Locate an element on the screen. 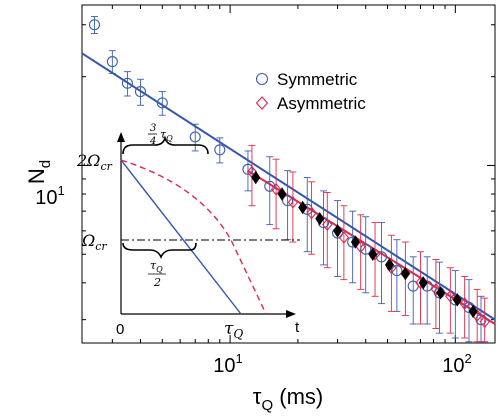 The image size is (498, 416). inset-label-t: t is located at coordinates (297, 327).